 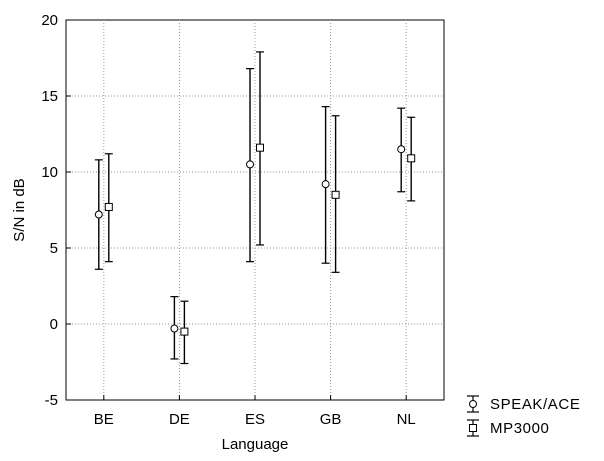 What do you see at coordinates (54, 248) in the screenshot?
I see `y-tick-label: 5` at bounding box center [54, 248].